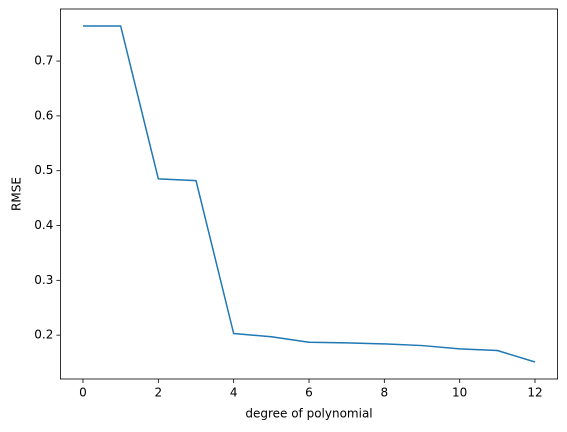 Image resolution: width=567 pixels, height=432 pixels. Describe the element at coordinates (534, 393) in the screenshot. I see `x-tick-label: 12` at that location.